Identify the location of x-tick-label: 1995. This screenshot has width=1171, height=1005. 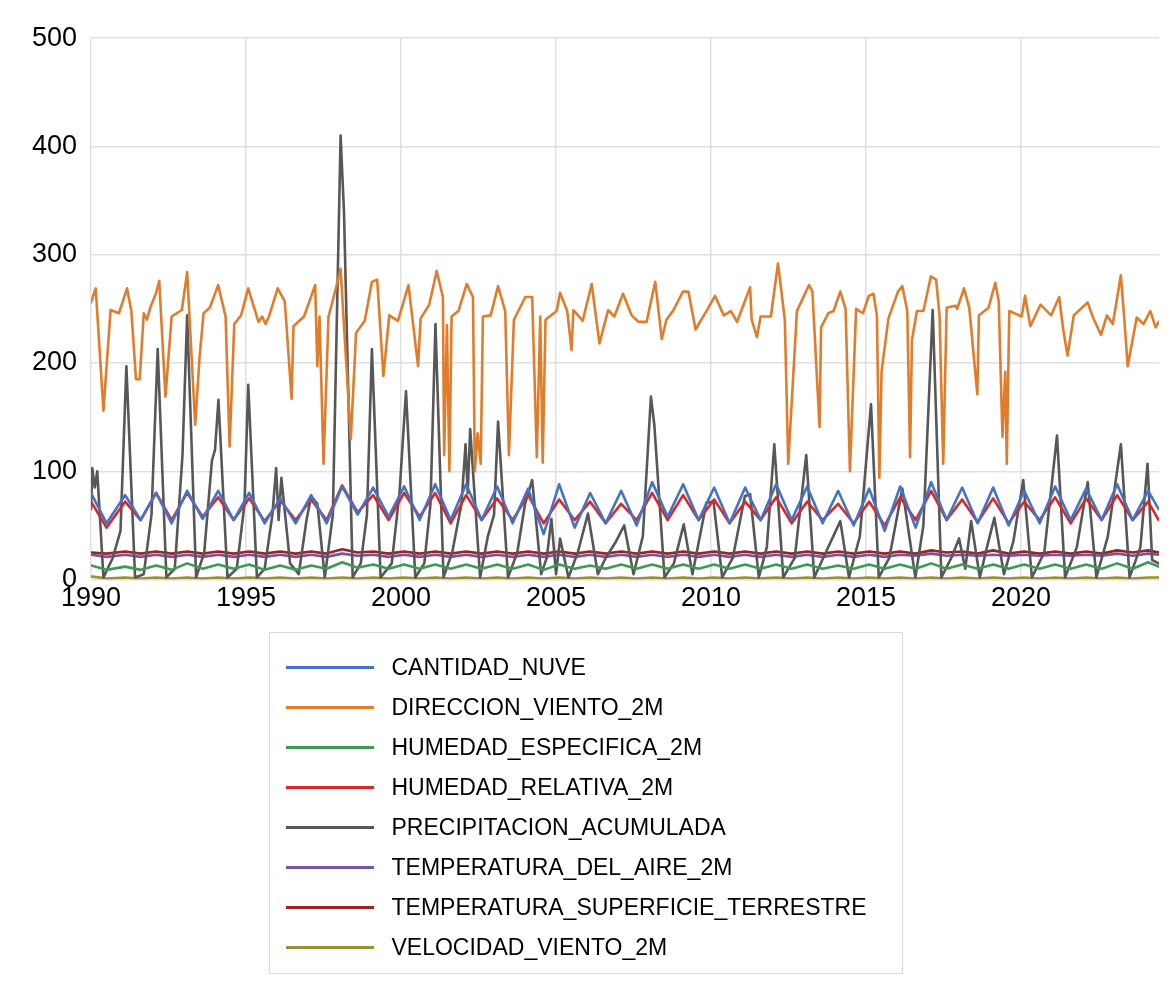
(246, 597).